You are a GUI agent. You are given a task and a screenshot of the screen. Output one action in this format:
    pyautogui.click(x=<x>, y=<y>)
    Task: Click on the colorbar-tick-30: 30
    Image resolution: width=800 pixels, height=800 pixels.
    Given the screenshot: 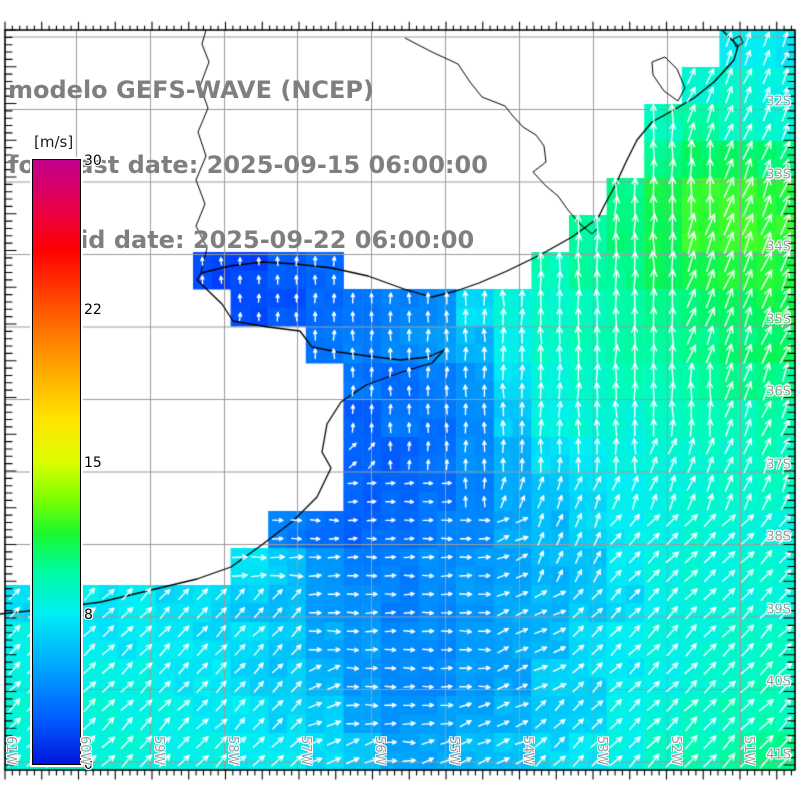 What is the action you would take?
    pyautogui.click(x=93, y=161)
    